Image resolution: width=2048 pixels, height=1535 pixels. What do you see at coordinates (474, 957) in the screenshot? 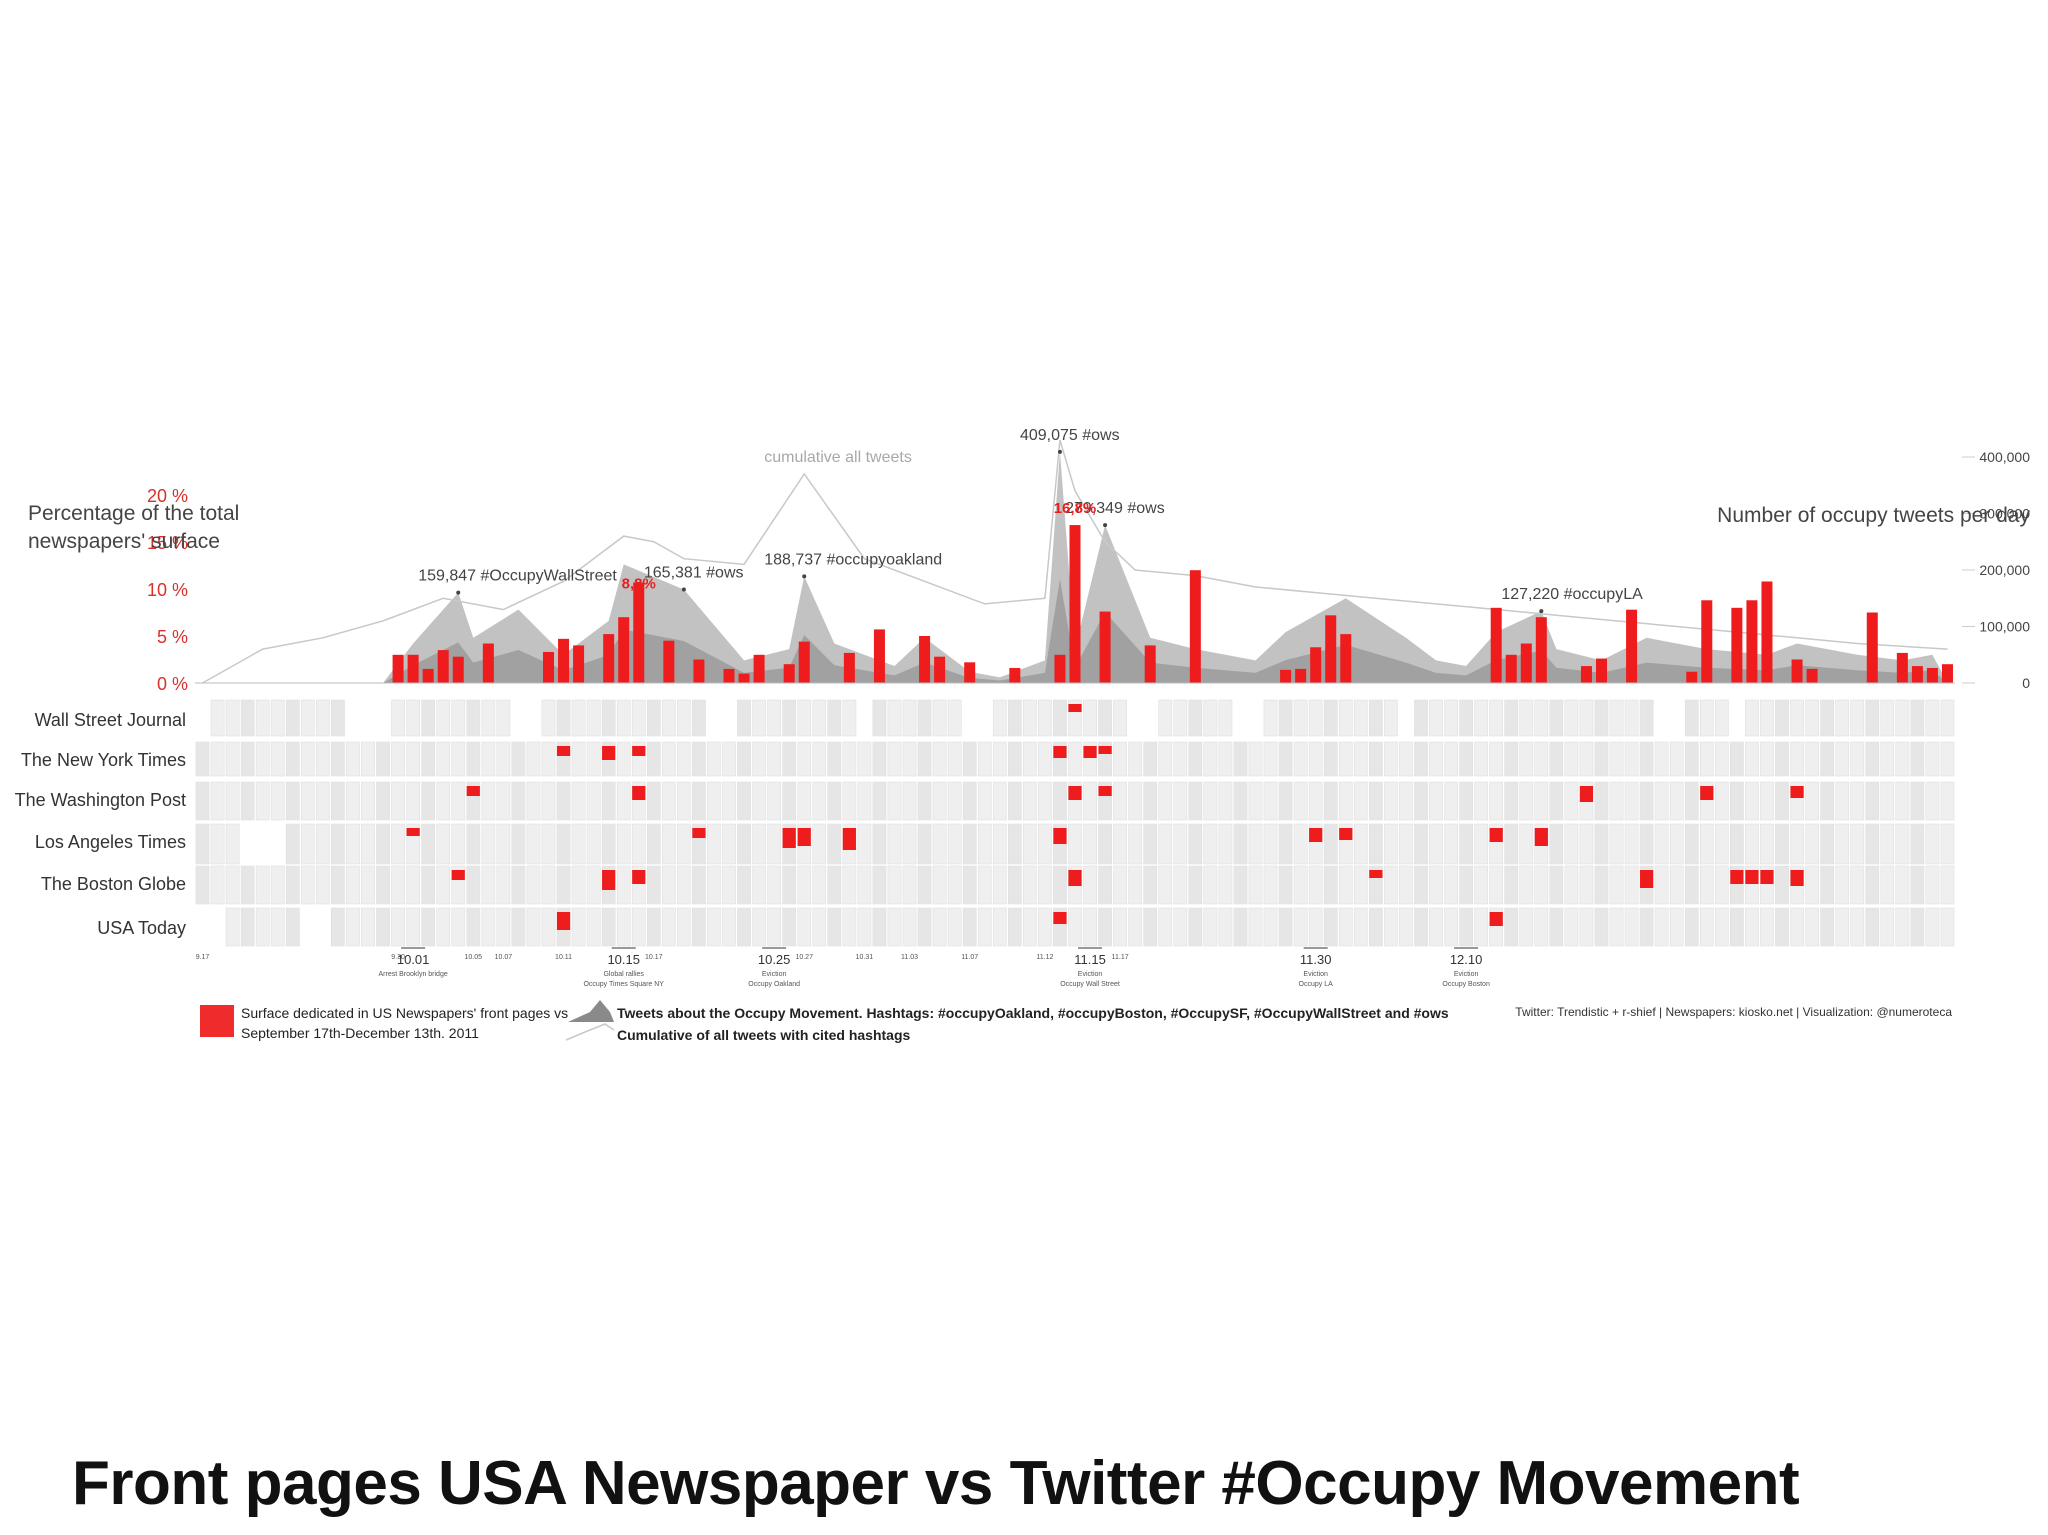
I see `date-label: 10.05` at bounding box center [474, 957].